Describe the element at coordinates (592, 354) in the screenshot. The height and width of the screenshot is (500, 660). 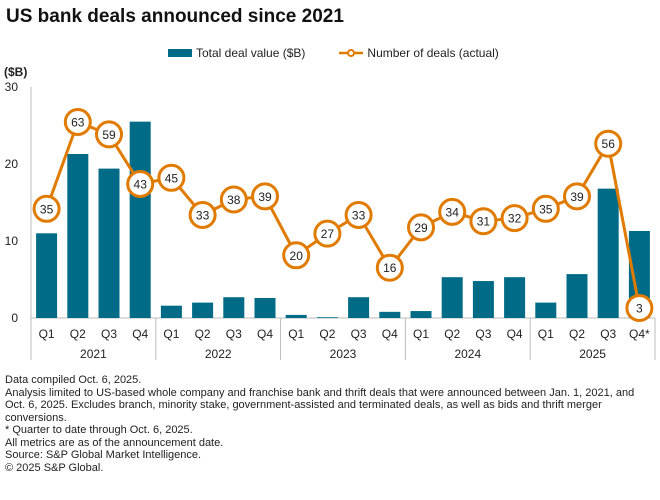
I see `year-label: 2025` at that location.